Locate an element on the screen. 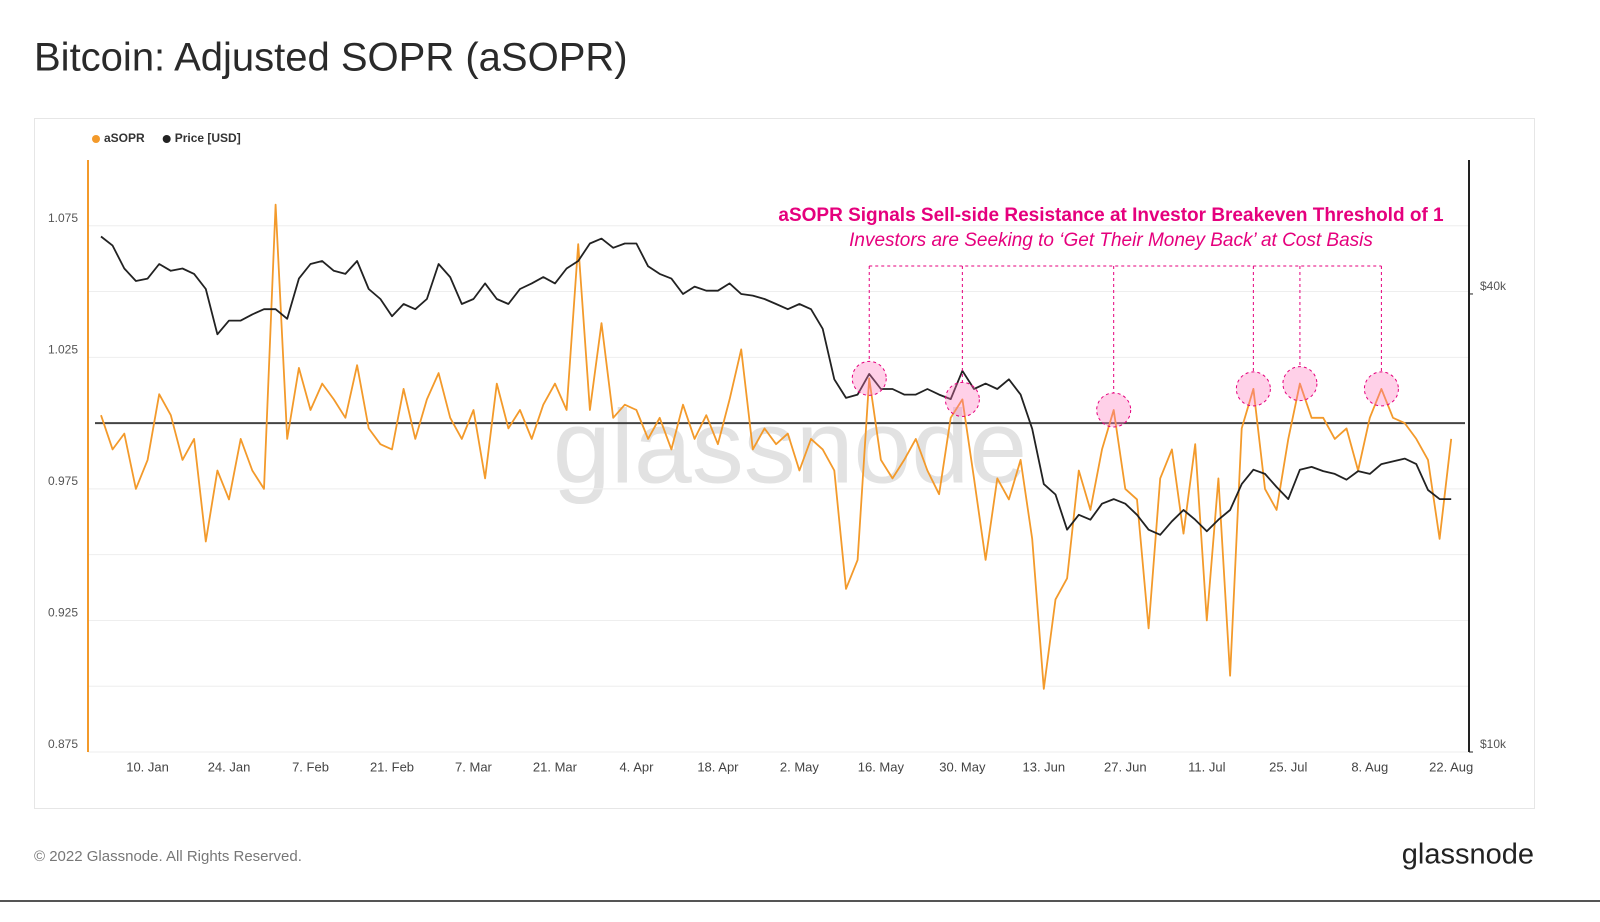 The height and width of the screenshot is (922, 1600). x-tick-label: 21. Mar is located at coordinates (555, 766).